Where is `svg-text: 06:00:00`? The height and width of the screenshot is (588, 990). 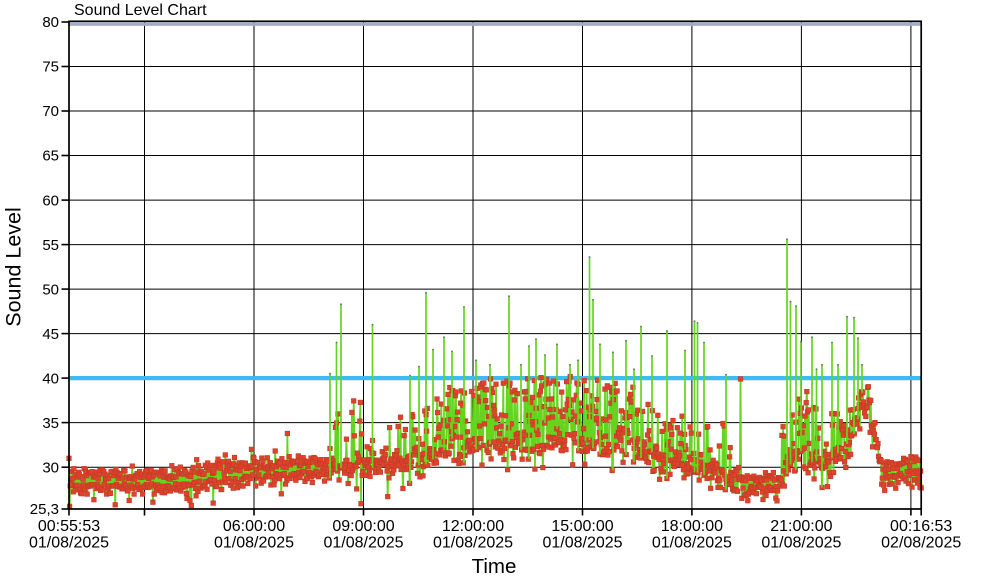 svg-text: 06:00:00 is located at coordinates (254, 526).